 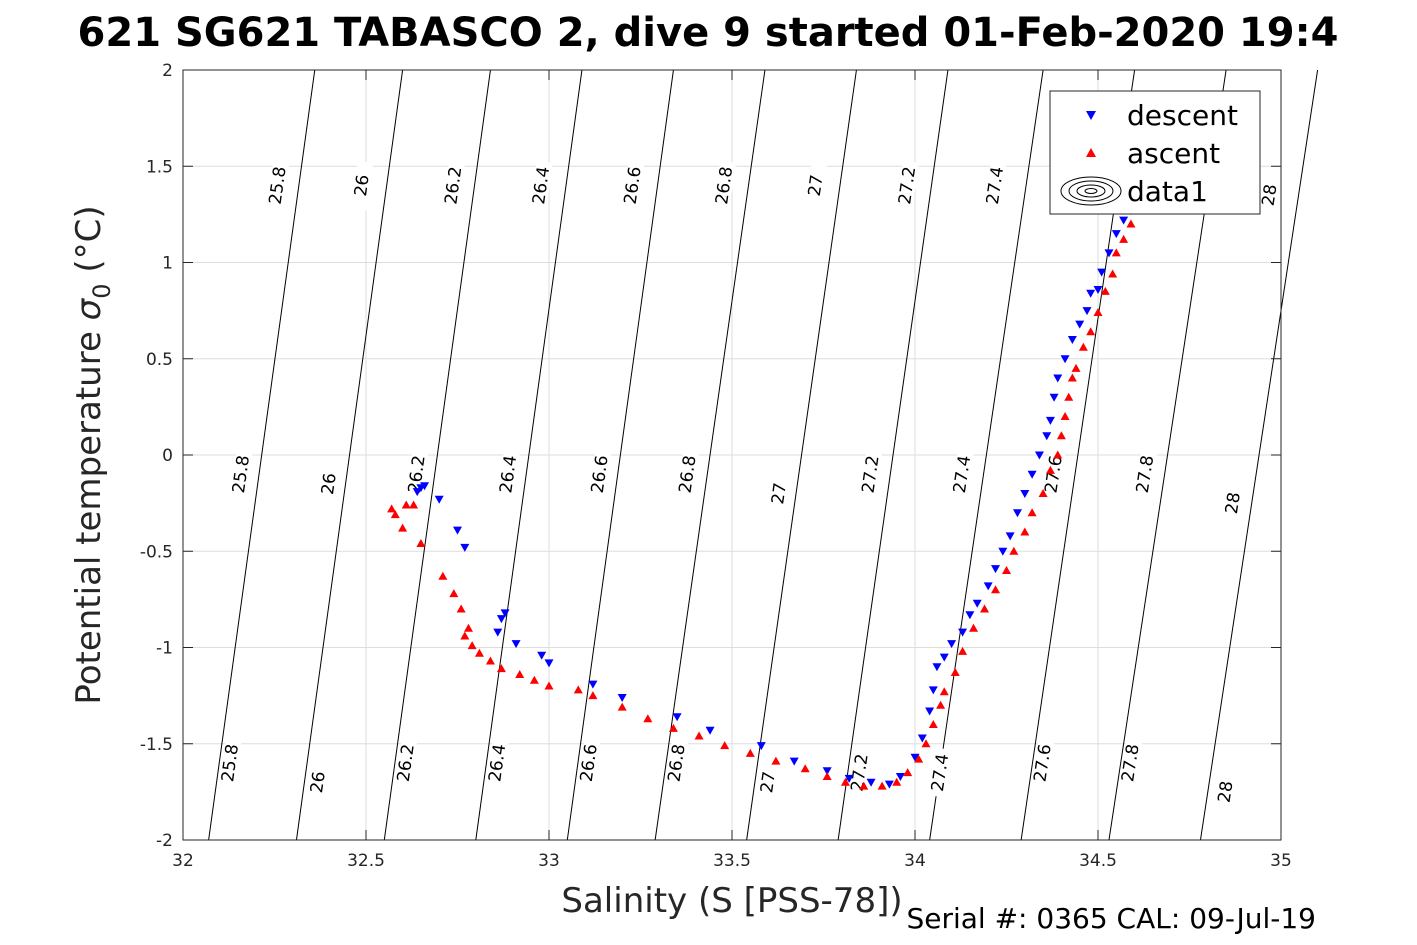 What do you see at coordinates (89, 308) in the screenshot?
I see `y-axis-label-symbol: σ` at bounding box center [89, 308].